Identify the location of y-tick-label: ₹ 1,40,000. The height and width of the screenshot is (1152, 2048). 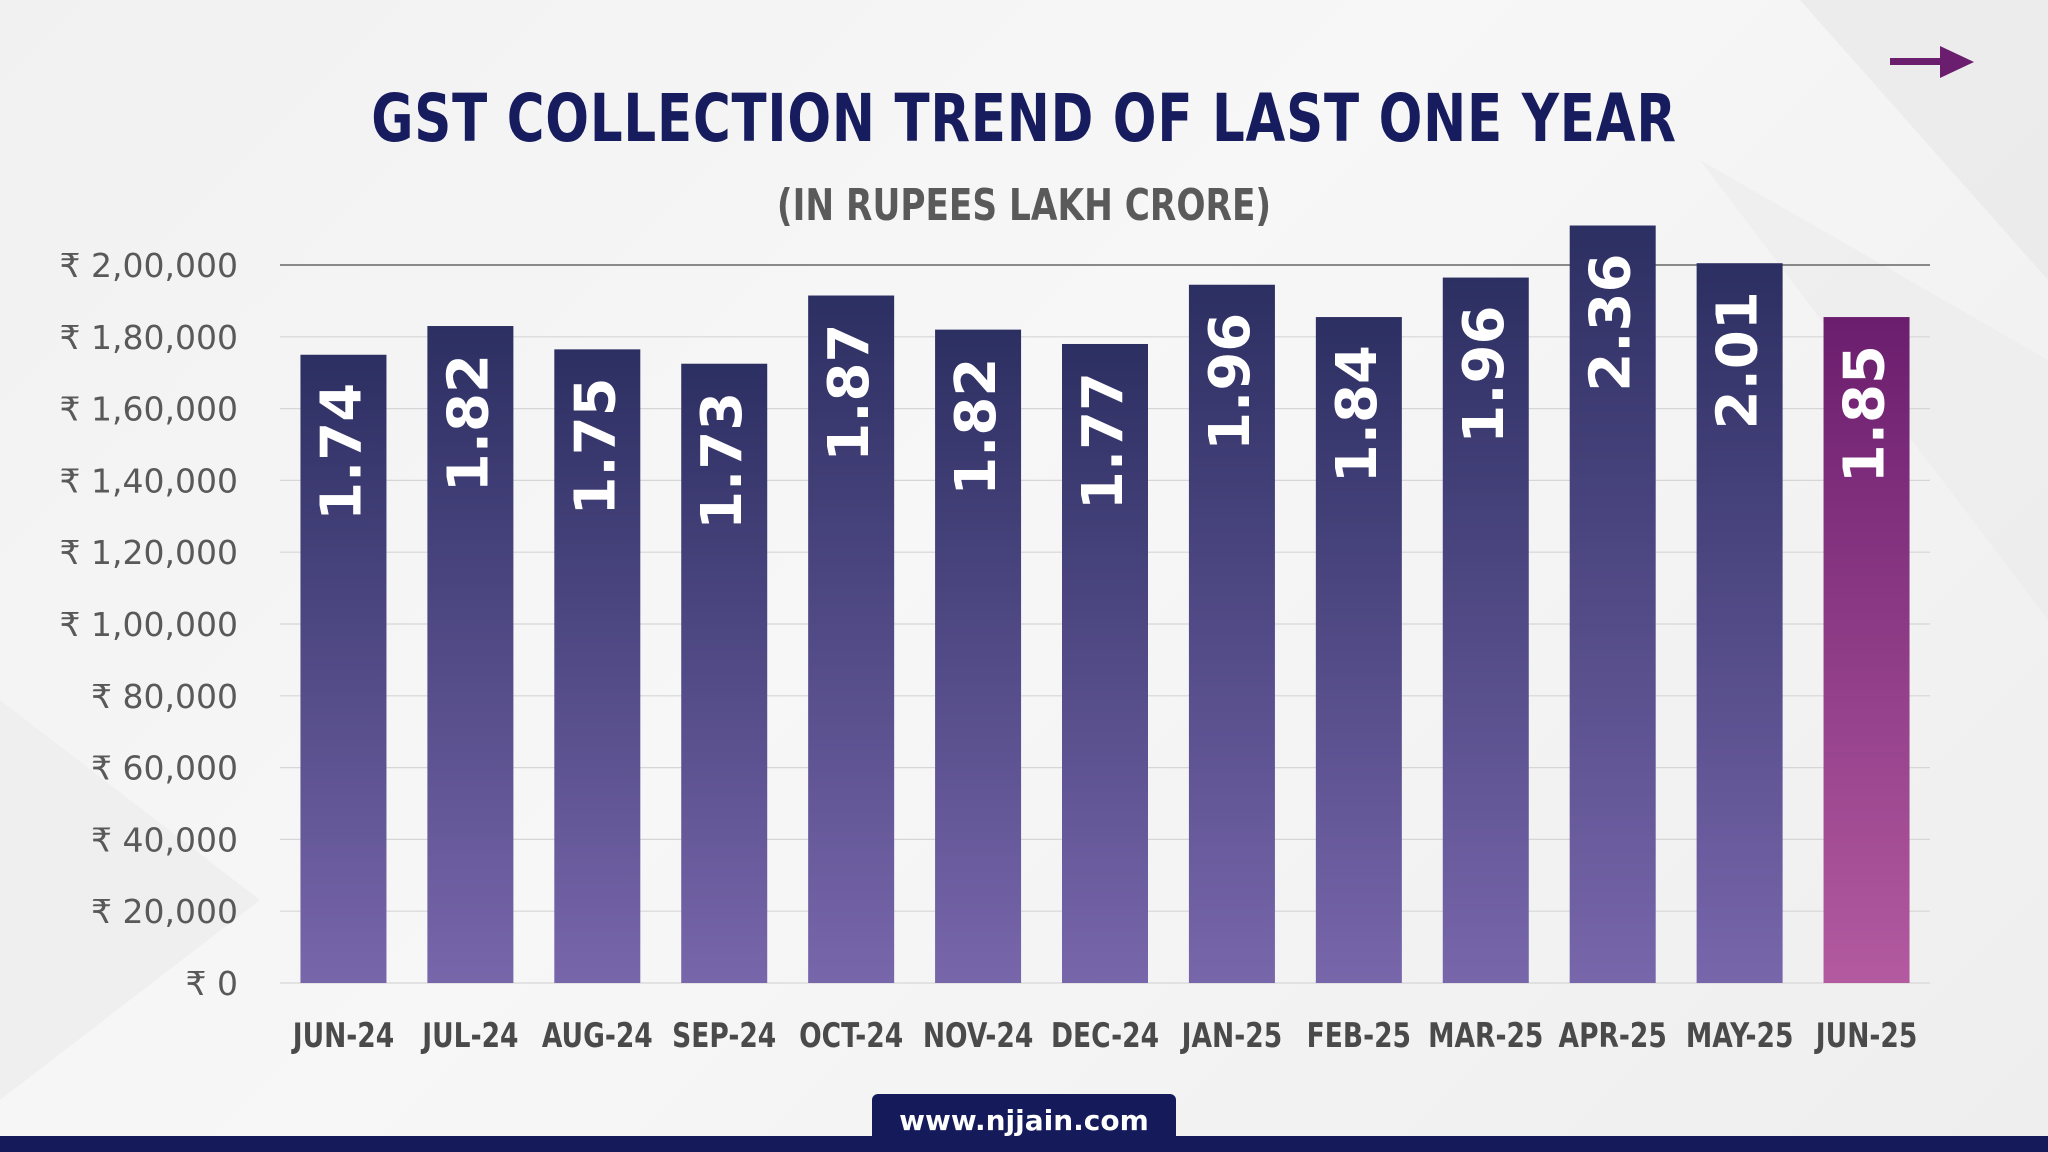
(149, 480).